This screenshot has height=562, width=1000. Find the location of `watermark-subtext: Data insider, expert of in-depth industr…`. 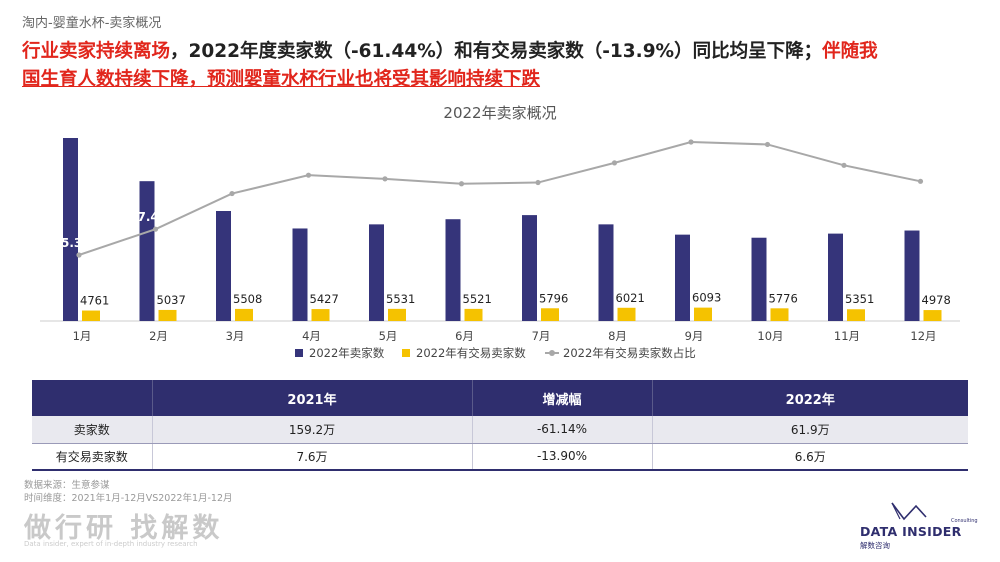

watermark-subtext: Data insider, expert of in-depth industr… is located at coordinates (111, 544).